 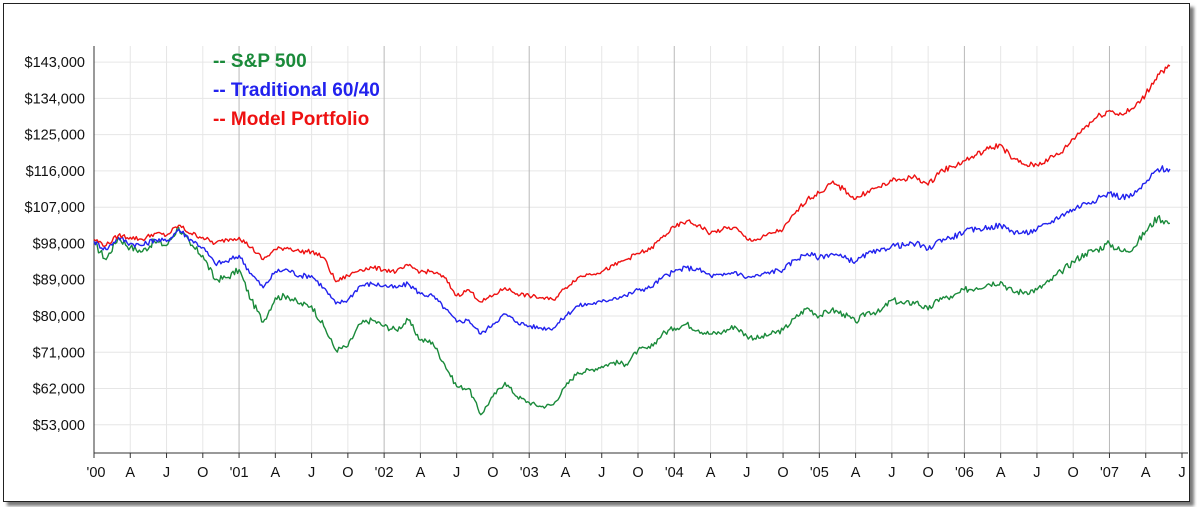 I want to click on y-tick-label: $89,000, so click(x=59, y=281).